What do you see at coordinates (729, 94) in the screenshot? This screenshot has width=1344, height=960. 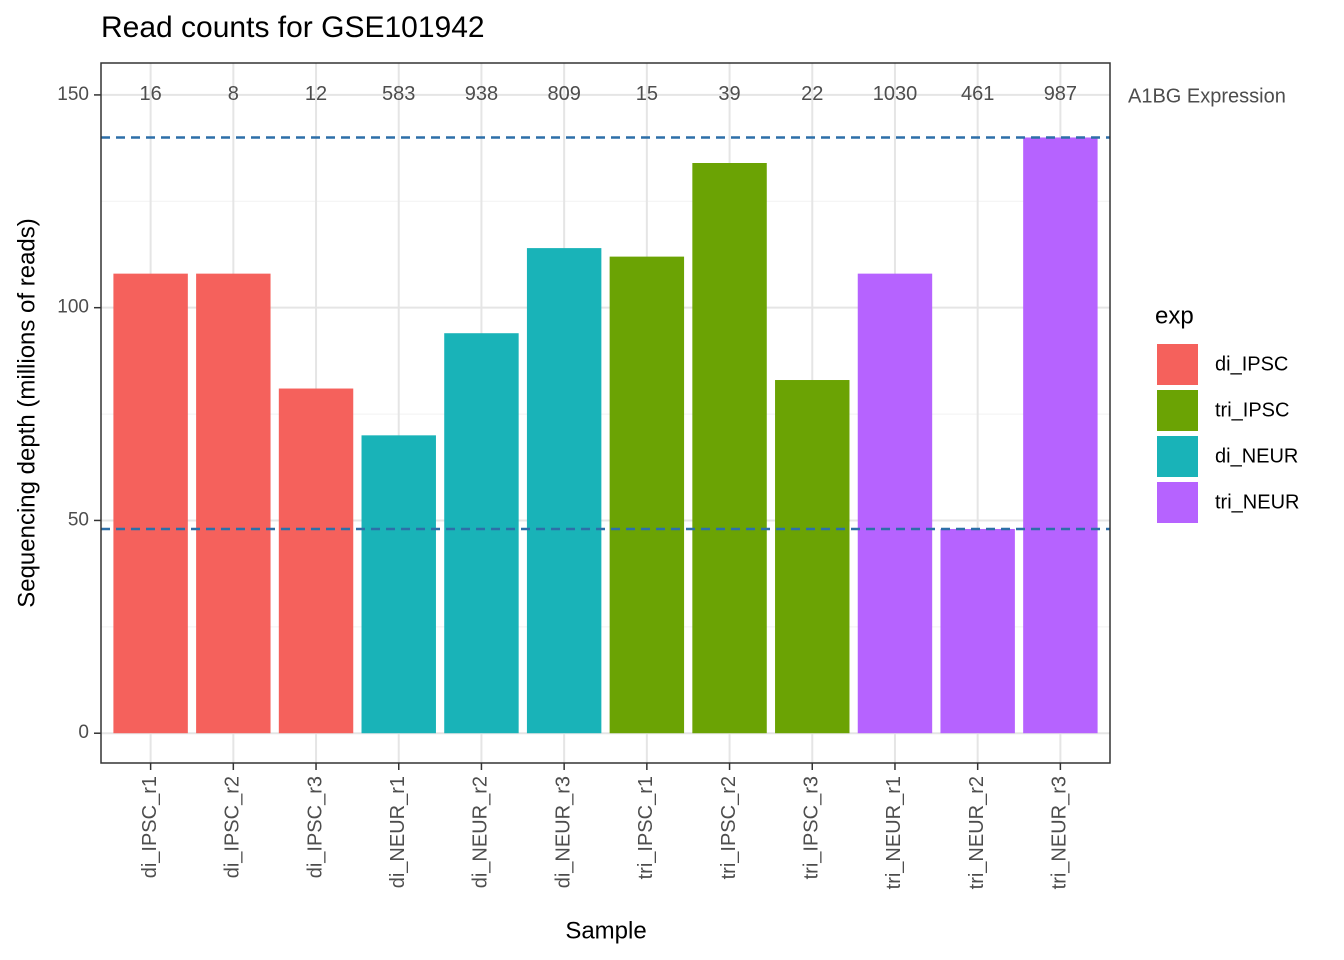 I see `annotation-value: 39` at bounding box center [729, 94].